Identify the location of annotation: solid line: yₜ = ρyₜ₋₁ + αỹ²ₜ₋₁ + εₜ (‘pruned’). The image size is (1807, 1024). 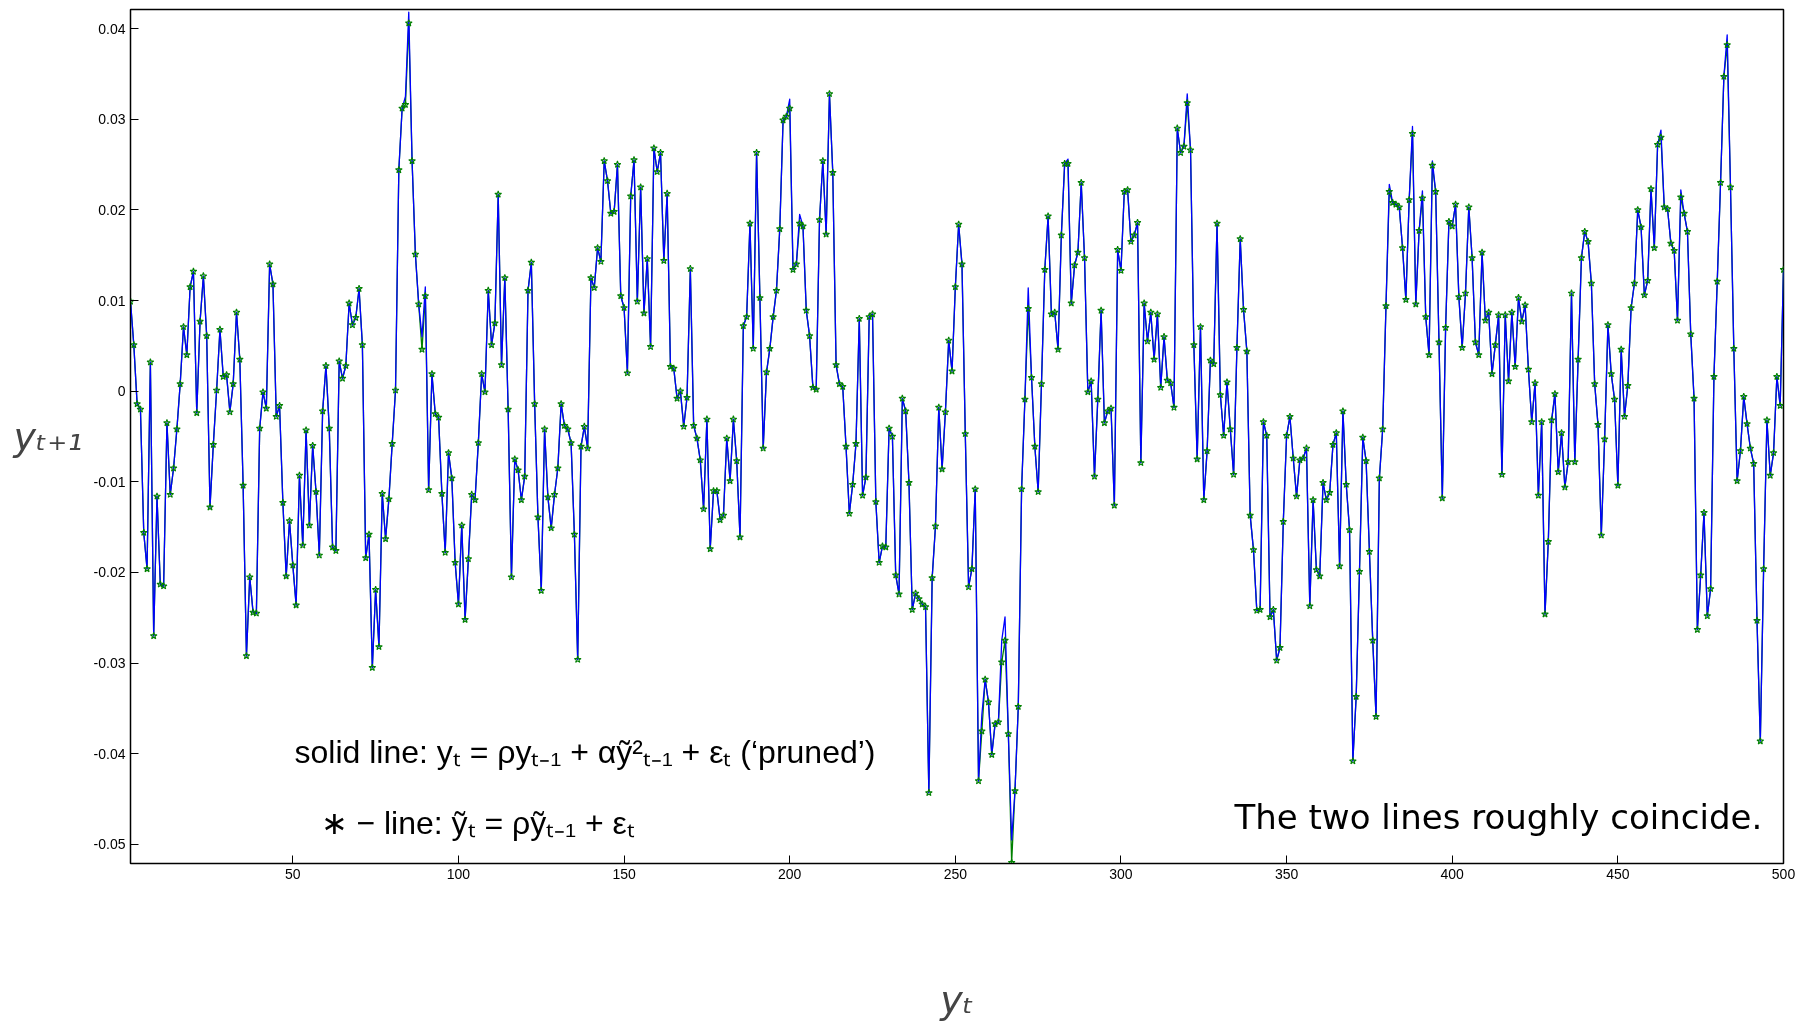
(585, 751).